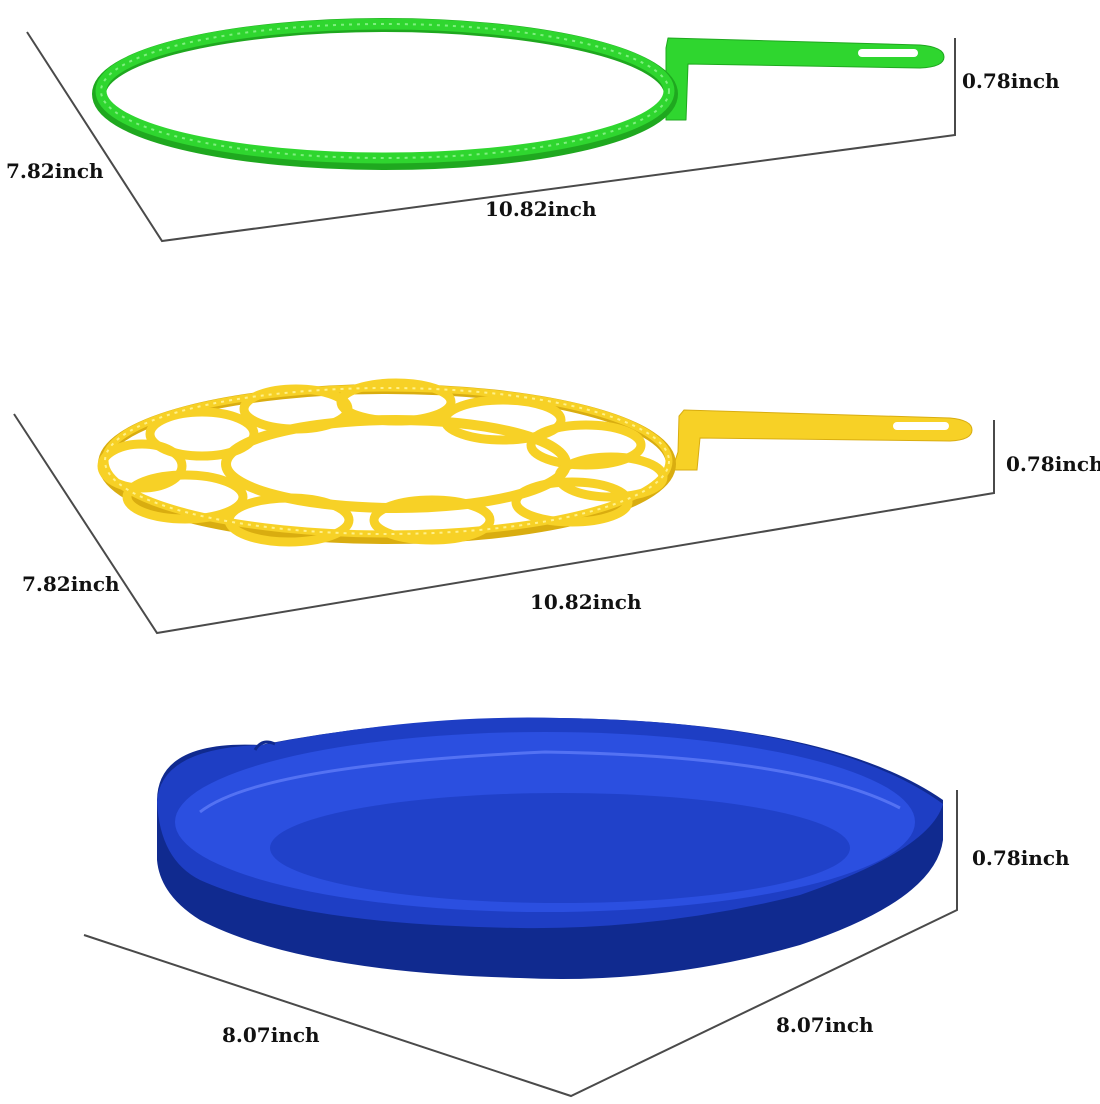 This screenshot has height=1104, width=1100. Describe the element at coordinates (1053, 464) in the screenshot. I see `yellow-wand-height-label: 0.78inch` at that location.